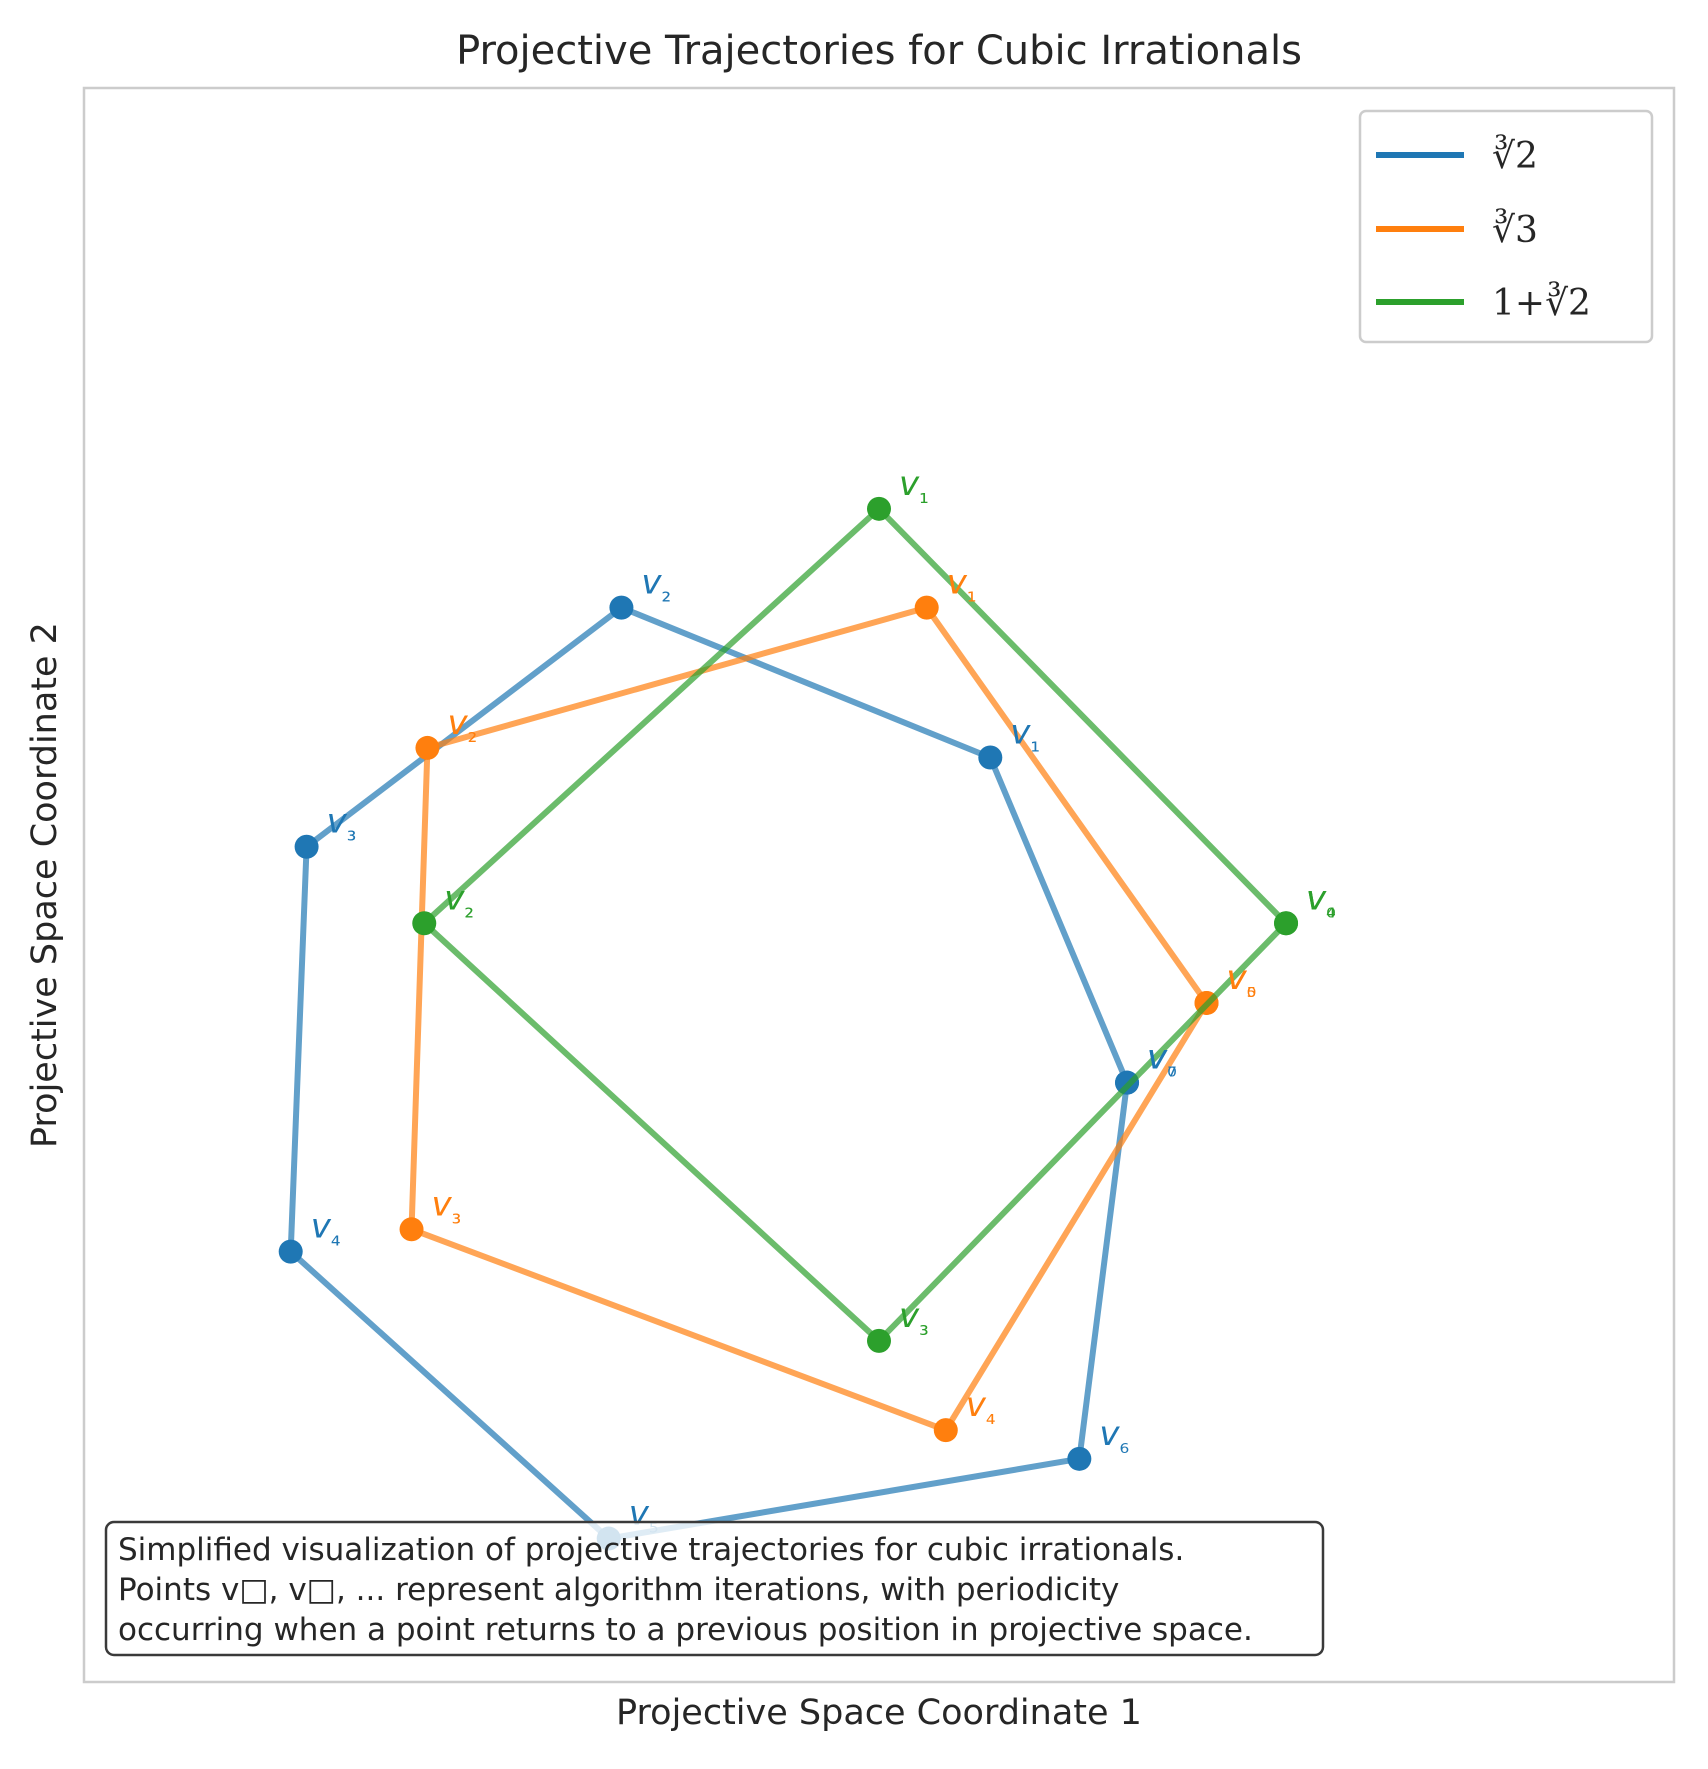 The width and height of the screenshot is (1708, 1769). I want to click on point-label-1-plus-cbrt2-4: v₄, so click(1321, 900).